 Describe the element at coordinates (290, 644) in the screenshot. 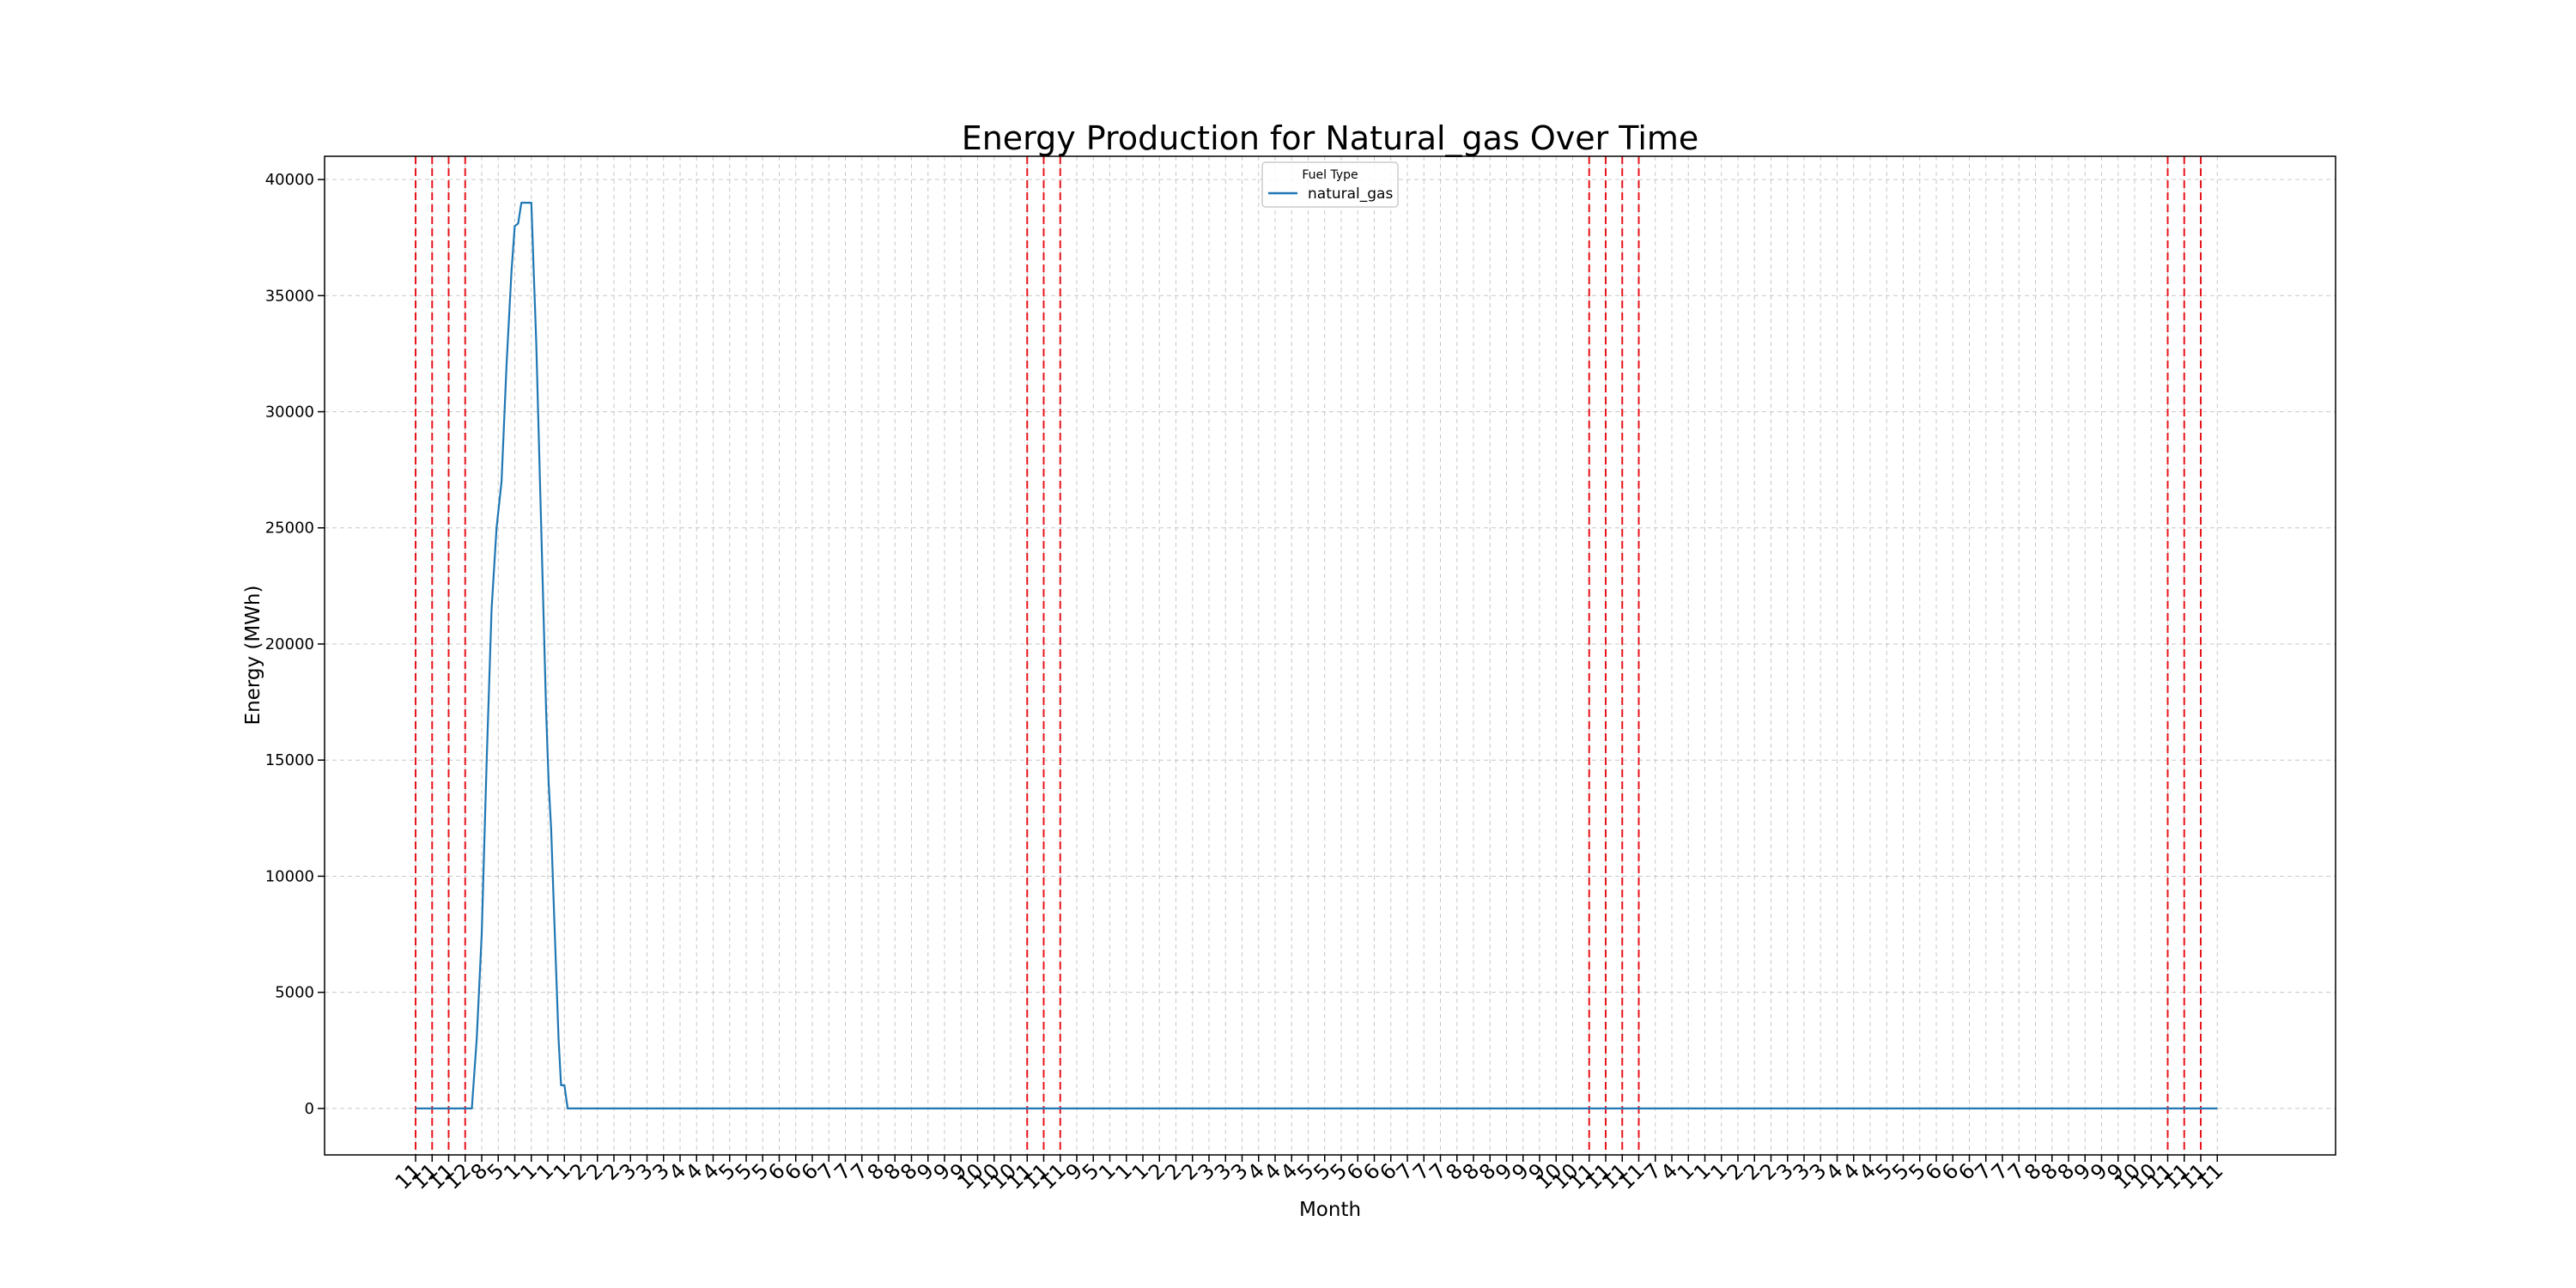

I see `y-tick-label: 20000` at that location.